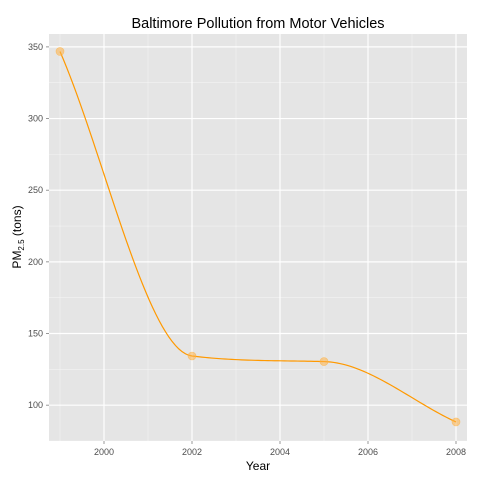 The height and width of the screenshot is (480, 480). I want to click on y-tick-label: 300, so click(35, 119).